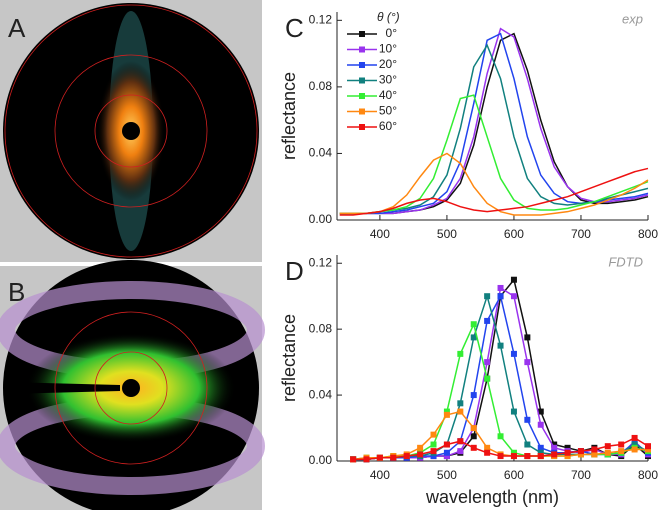 The width and height of the screenshot is (662, 510). What do you see at coordinates (388, 49) in the screenshot?
I see `legend-label: 10°` at bounding box center [388, 49].